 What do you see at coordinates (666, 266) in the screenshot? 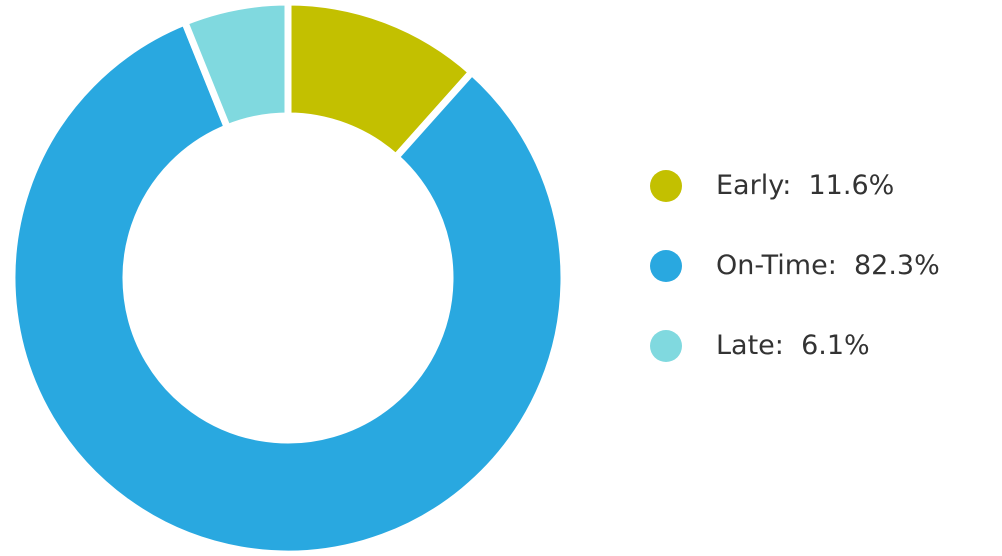
I see `legend-swatch-on-time` at bounding box center [666, 266].